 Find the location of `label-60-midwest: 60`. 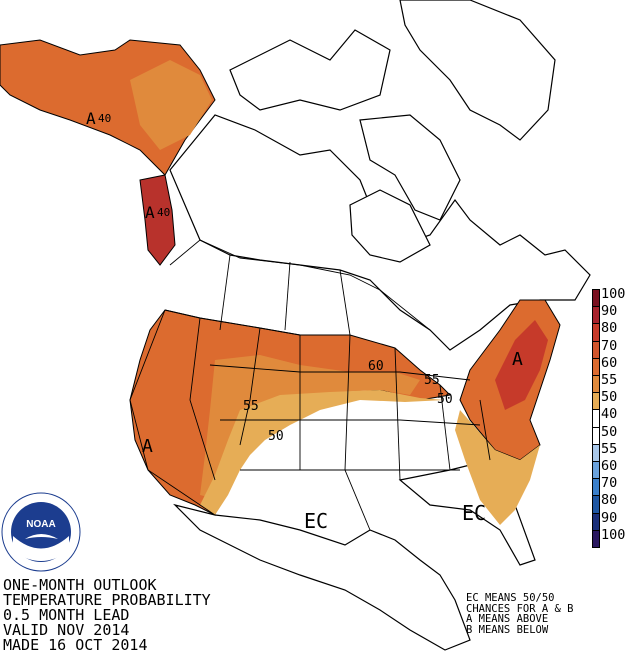

label-60-midwest: 60 is located at coordinates (376, 366).